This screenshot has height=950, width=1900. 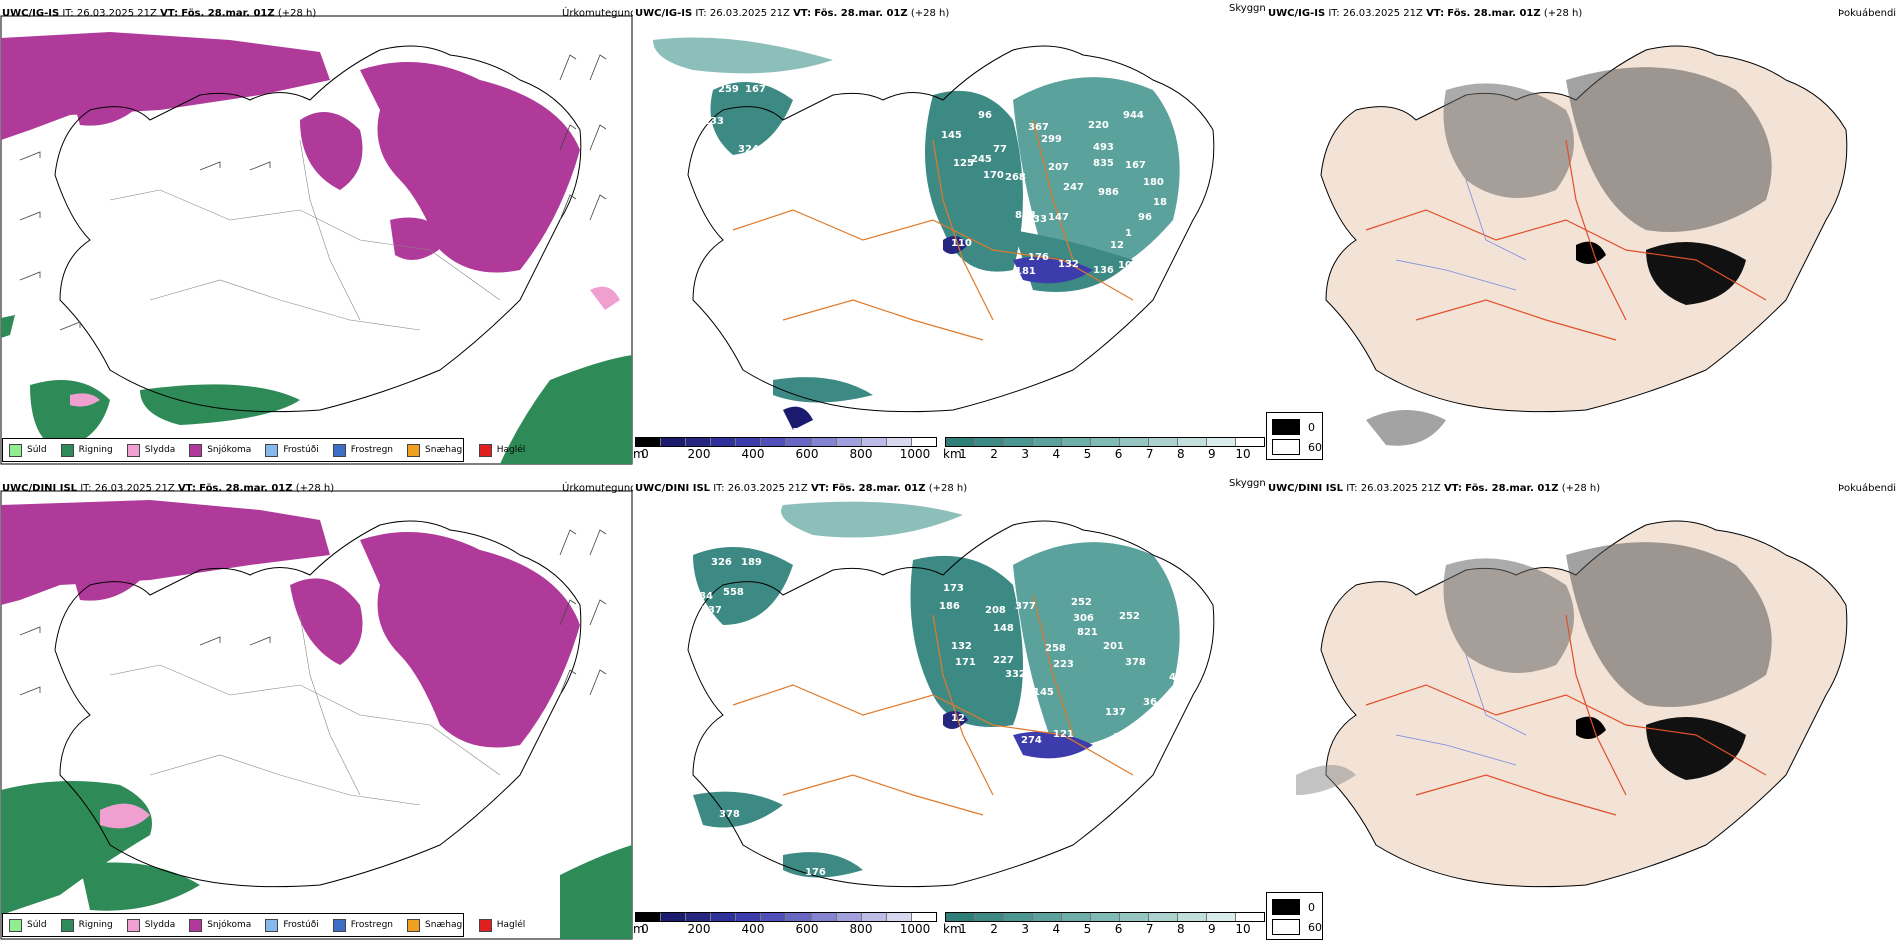 What do you see at coordinates (1025, 215) in the screenshot?
I see `cloud-label: 883` at bounding box center [1025, 215].